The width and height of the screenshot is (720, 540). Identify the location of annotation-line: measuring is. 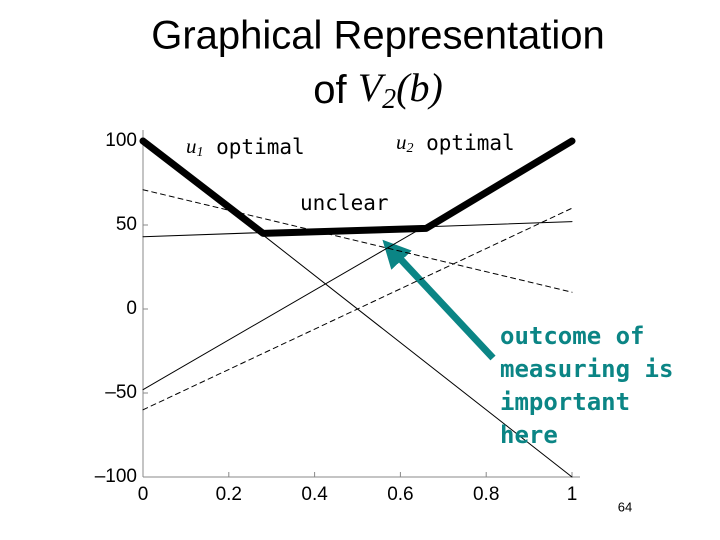
(586, 369).